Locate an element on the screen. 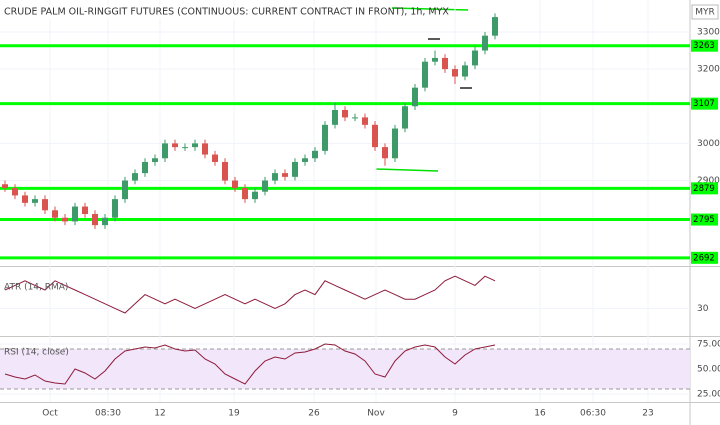  x-tick-label: 9 is located at coordinates (455, 414).